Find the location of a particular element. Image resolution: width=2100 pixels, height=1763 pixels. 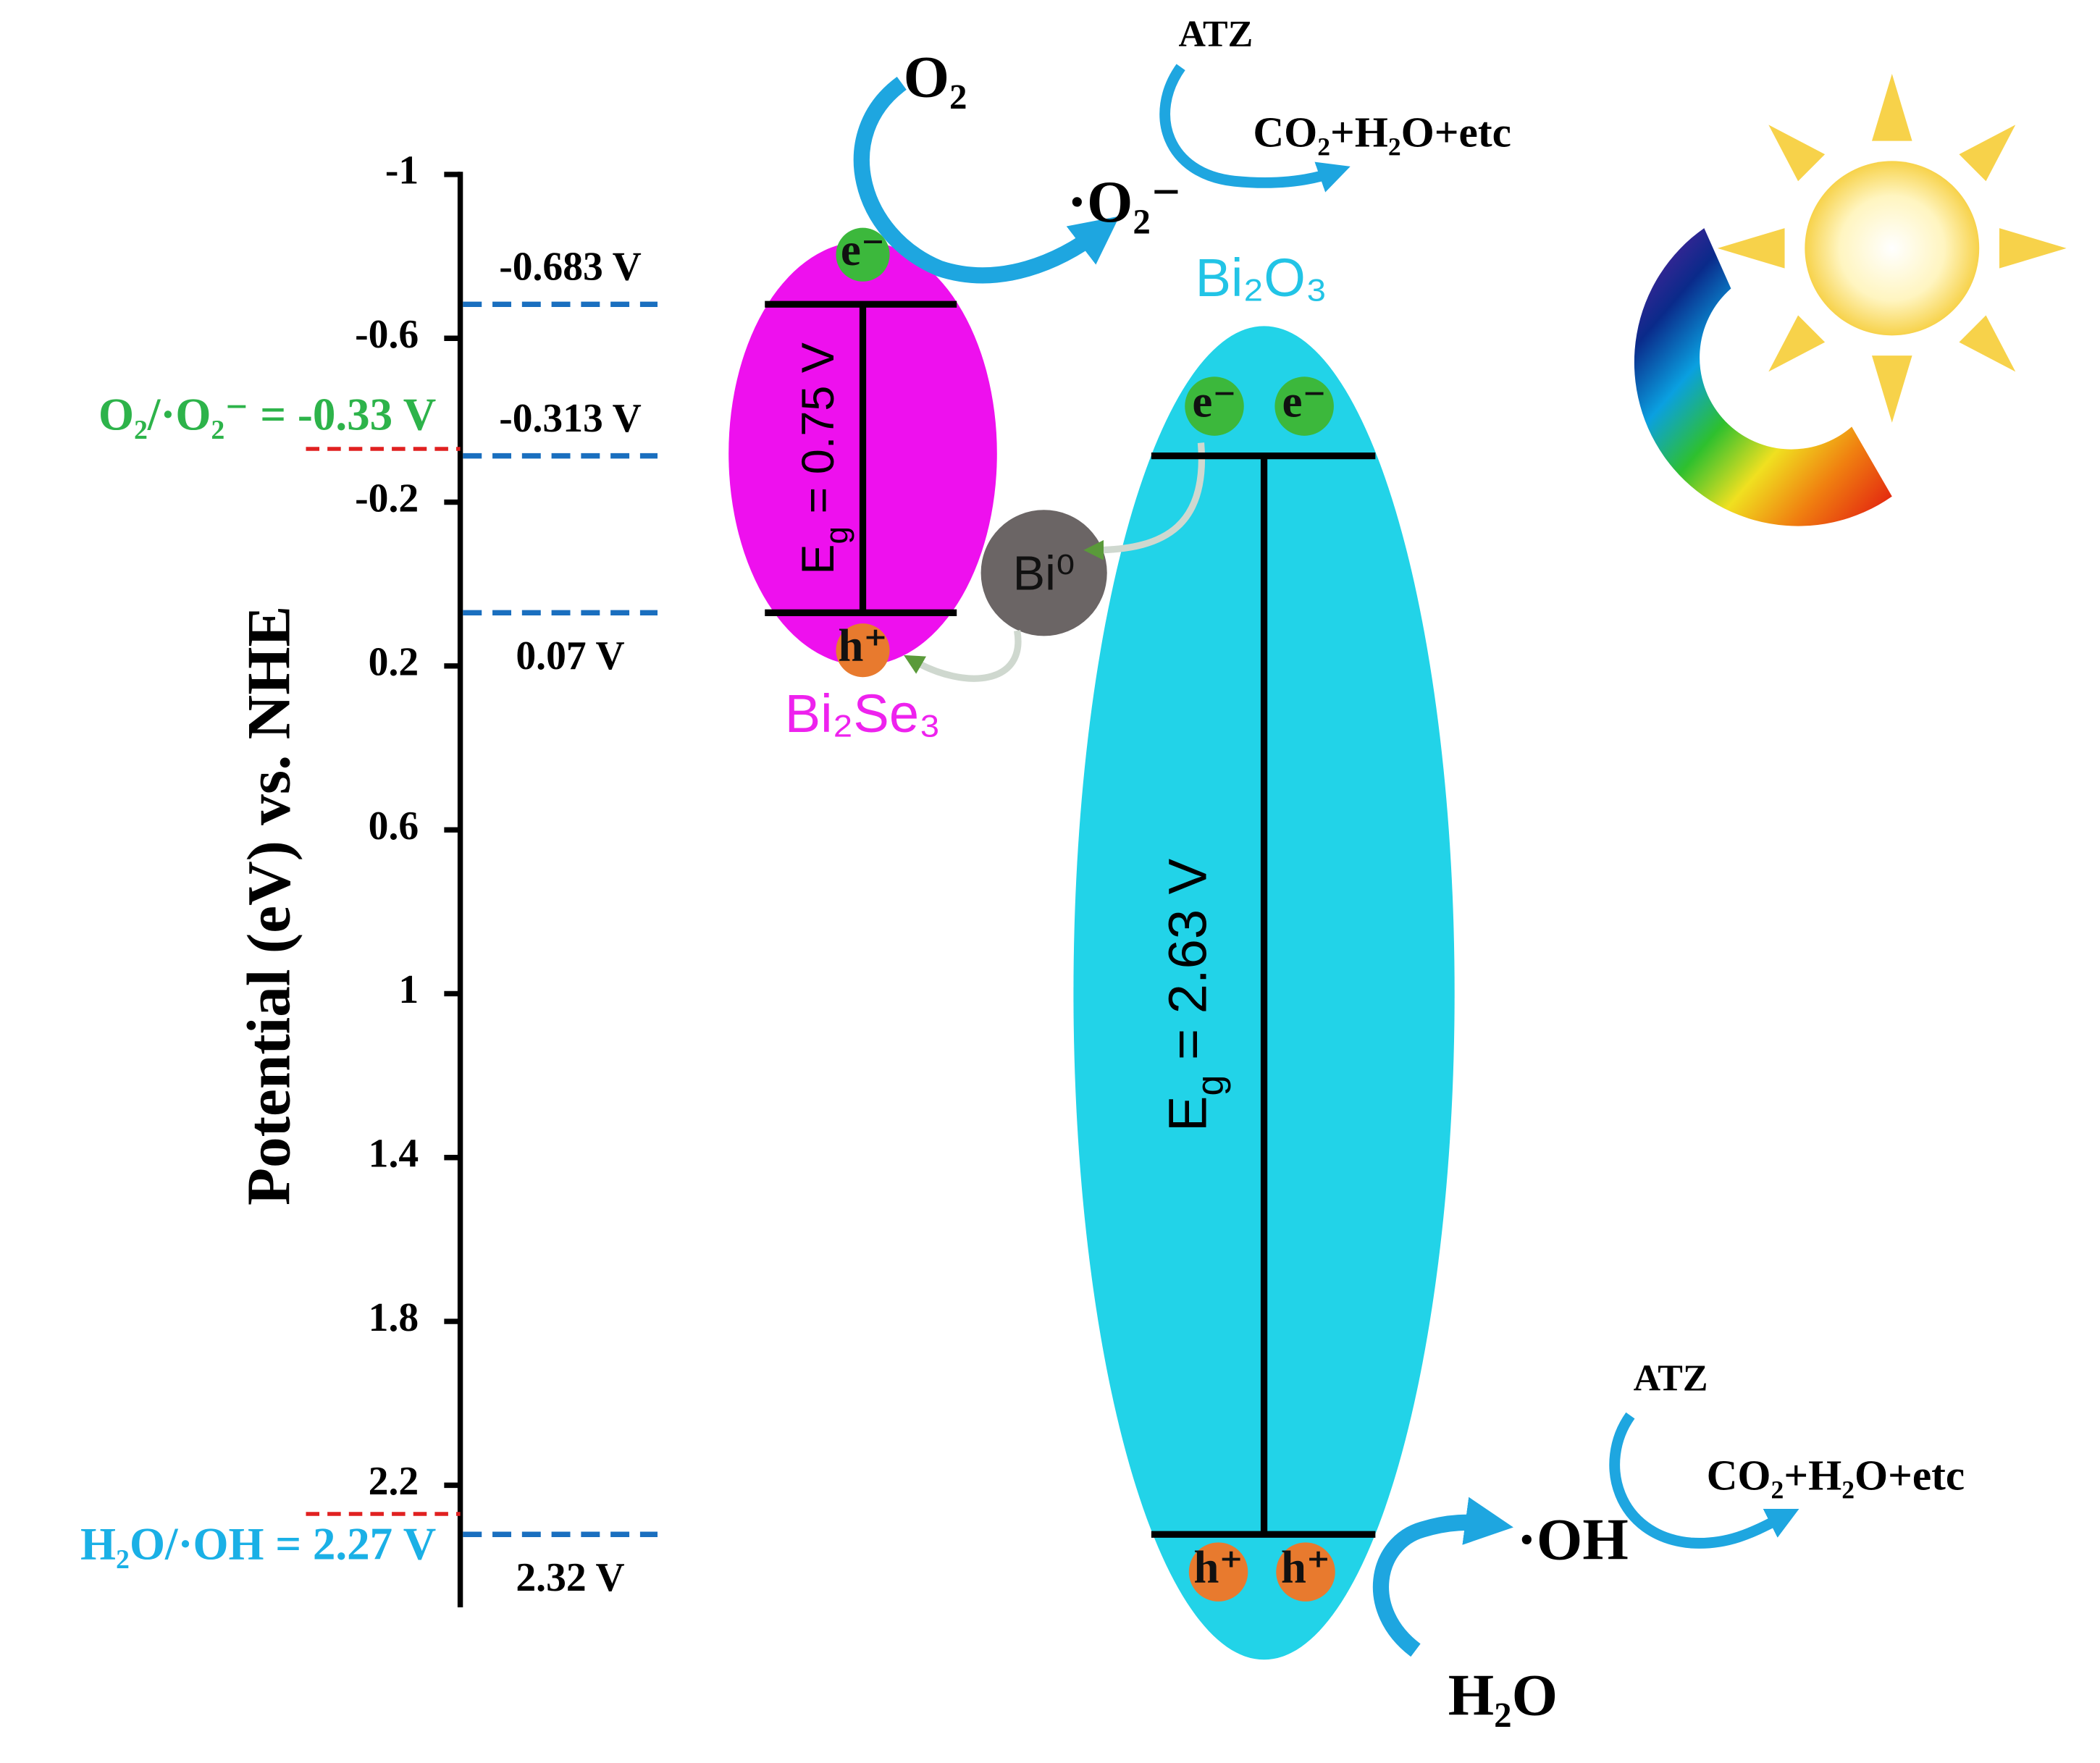

redox-label: H₂O/·OH = 2.27 V is located at coordinates (258, 1545).